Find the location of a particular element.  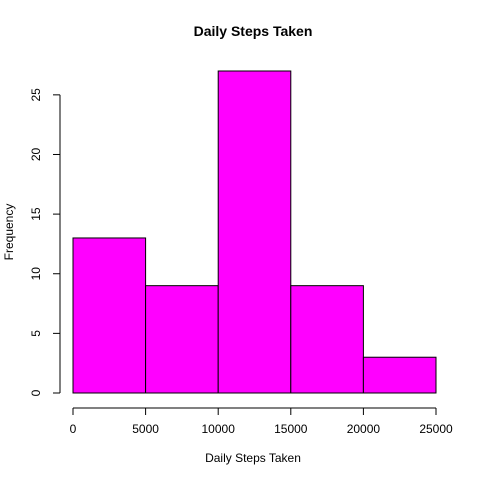

y-tick-label: 20 is located at coordinates (36, 154).